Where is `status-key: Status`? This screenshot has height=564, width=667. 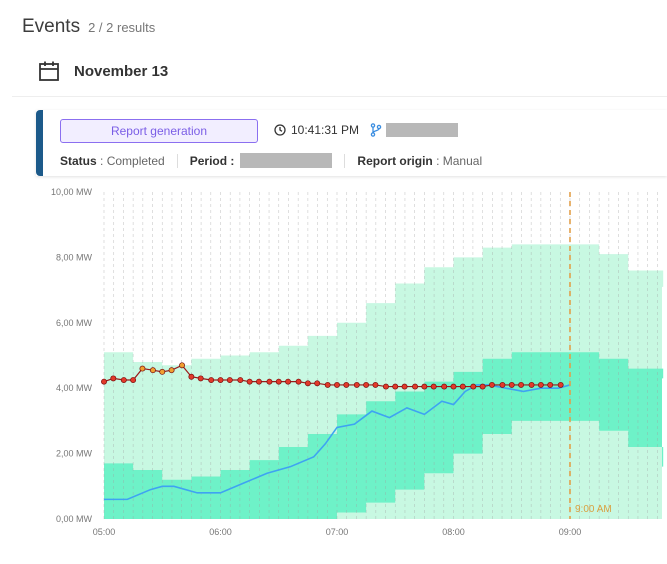 status-key: Status is located at coordinates (78, 160).